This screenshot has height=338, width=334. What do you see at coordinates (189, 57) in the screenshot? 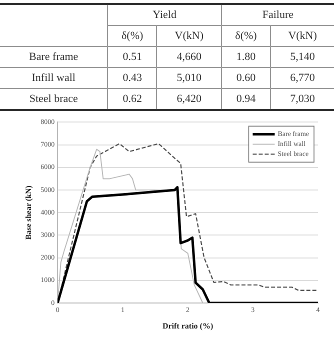
I see `text: 4,660` at bounding box center [189, 57].